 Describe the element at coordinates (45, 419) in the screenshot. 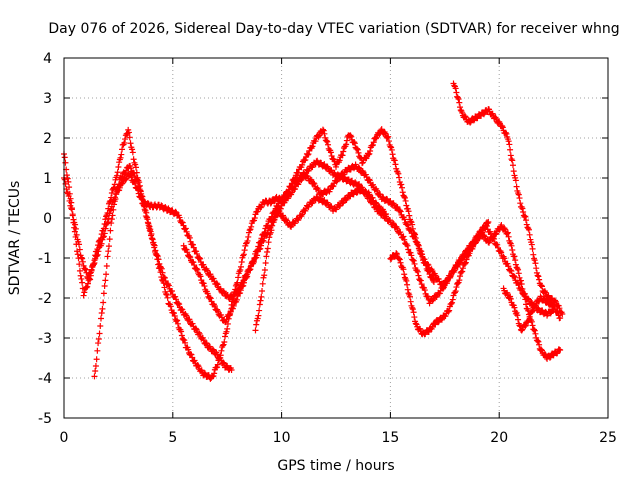

I see `y-tick-label: -5` at that location.